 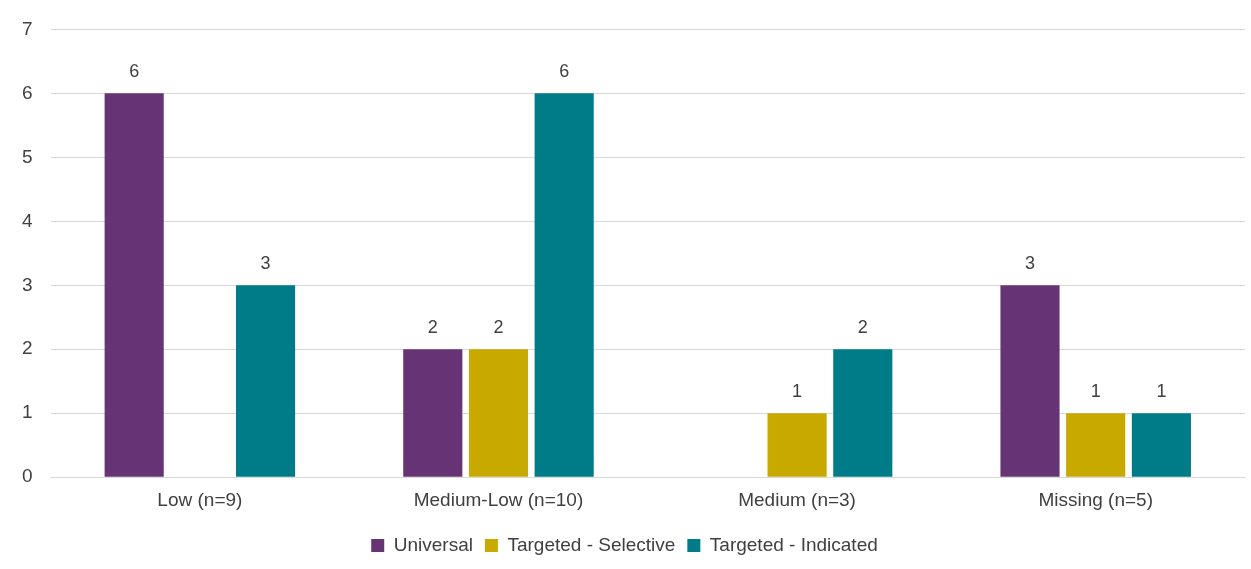 What do you see at coordinates (433, 544) in the screenshot?
I see `legend-label: Universal` at bounding box center [433, 544].